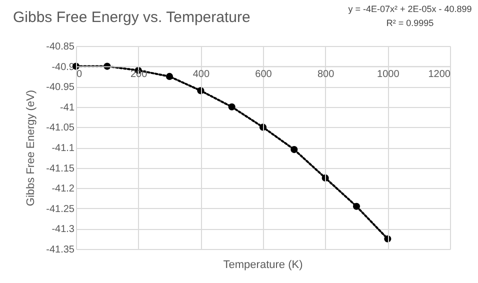 The height and width of the screenshot is (283, 478). What do you see at coordinates (263, 74) in the screenshot?
I see `x-tick-label: 600` at bounding box center [263, 74].